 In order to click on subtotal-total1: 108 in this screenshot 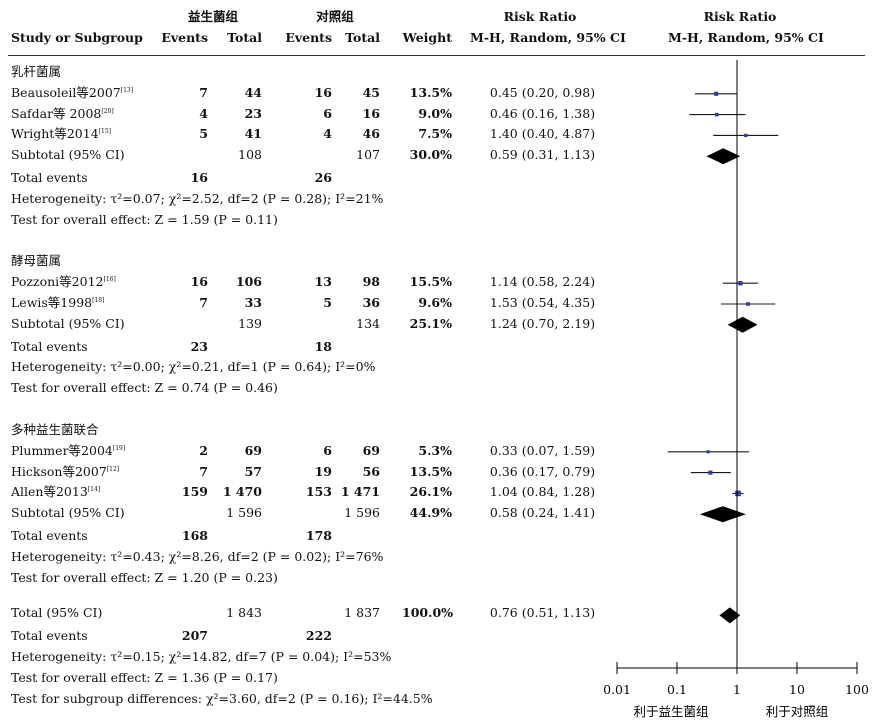, I will do `click(250, 155)`.